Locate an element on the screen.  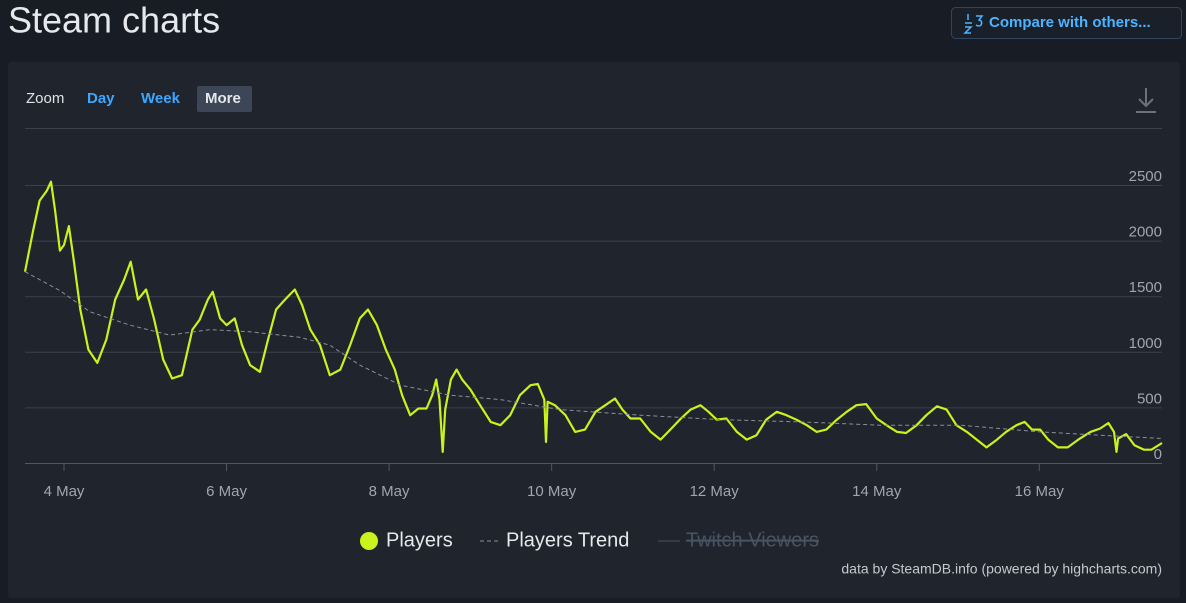
x-tick-label: 14 May is located at coordinates (877, 491).